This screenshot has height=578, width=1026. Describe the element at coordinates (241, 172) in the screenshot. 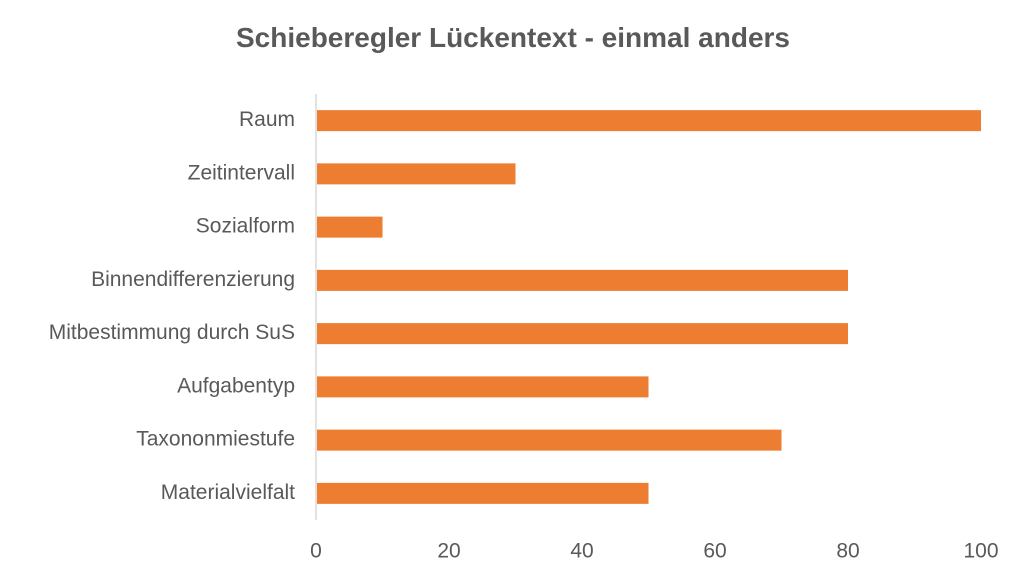

I see `category-label: Zeitintervall` at that location.